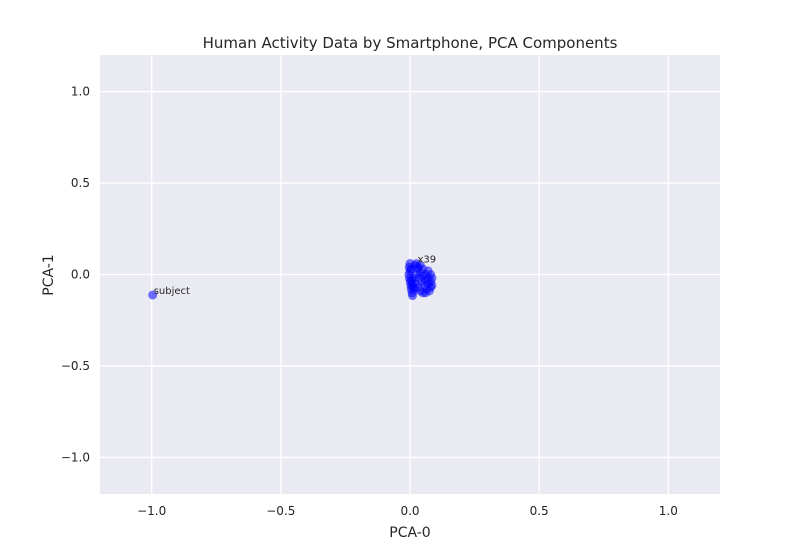 Image resolution: width=800 pixels, height=550 pixels. I want to click on x-tick-labels: −1.0 −0.5 0.0 0.5 1.0, so click(407, 511).